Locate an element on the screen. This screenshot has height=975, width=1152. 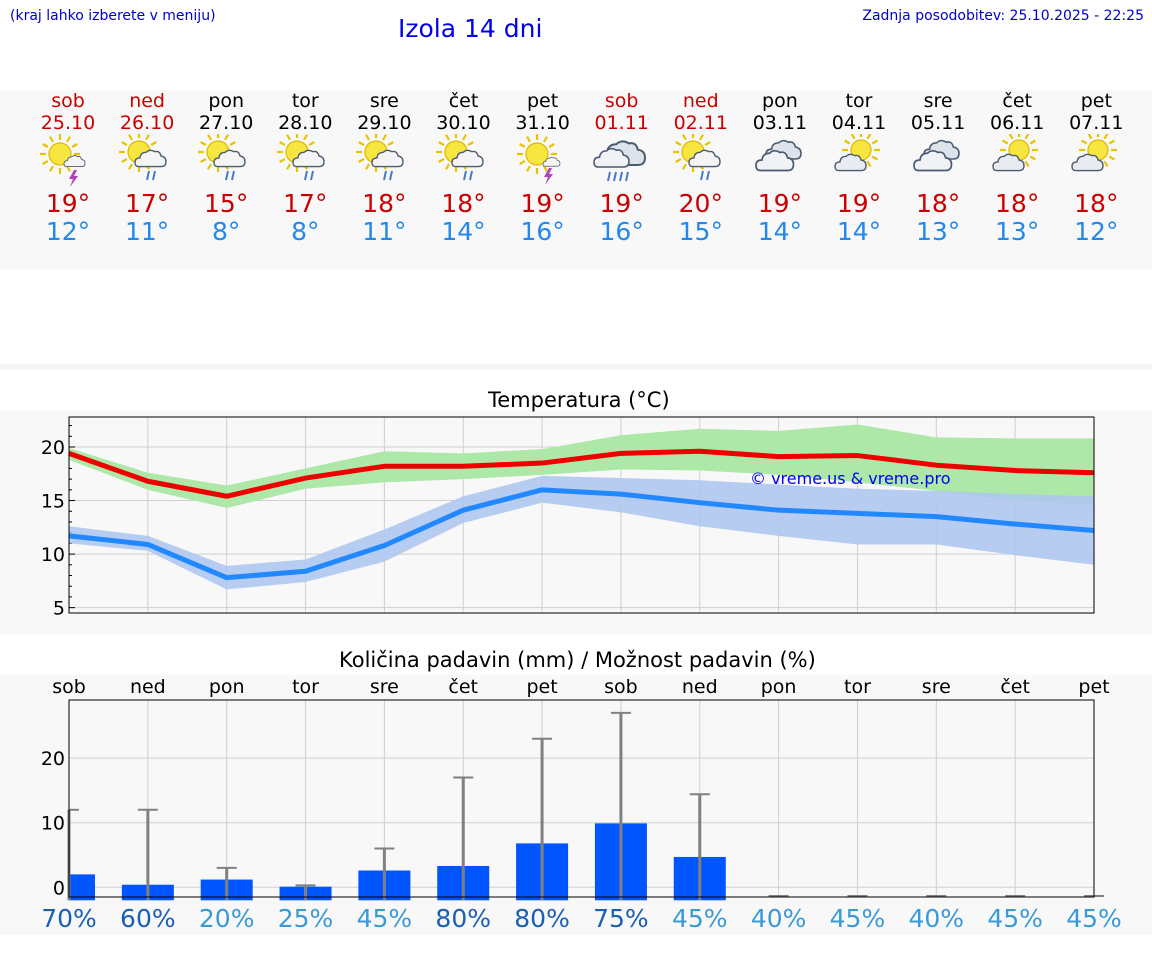
precipitation-day-label: tor is located at coordinates (305, 687).